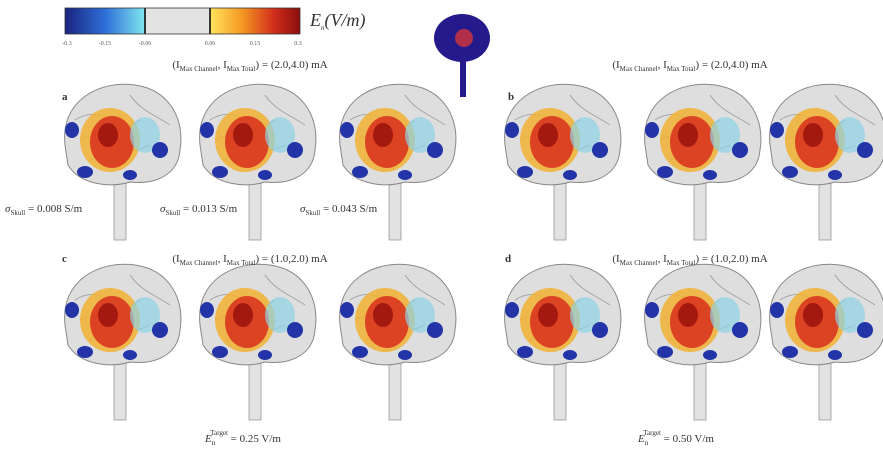  I want to click on colorbar-positive, so click(255, 21).